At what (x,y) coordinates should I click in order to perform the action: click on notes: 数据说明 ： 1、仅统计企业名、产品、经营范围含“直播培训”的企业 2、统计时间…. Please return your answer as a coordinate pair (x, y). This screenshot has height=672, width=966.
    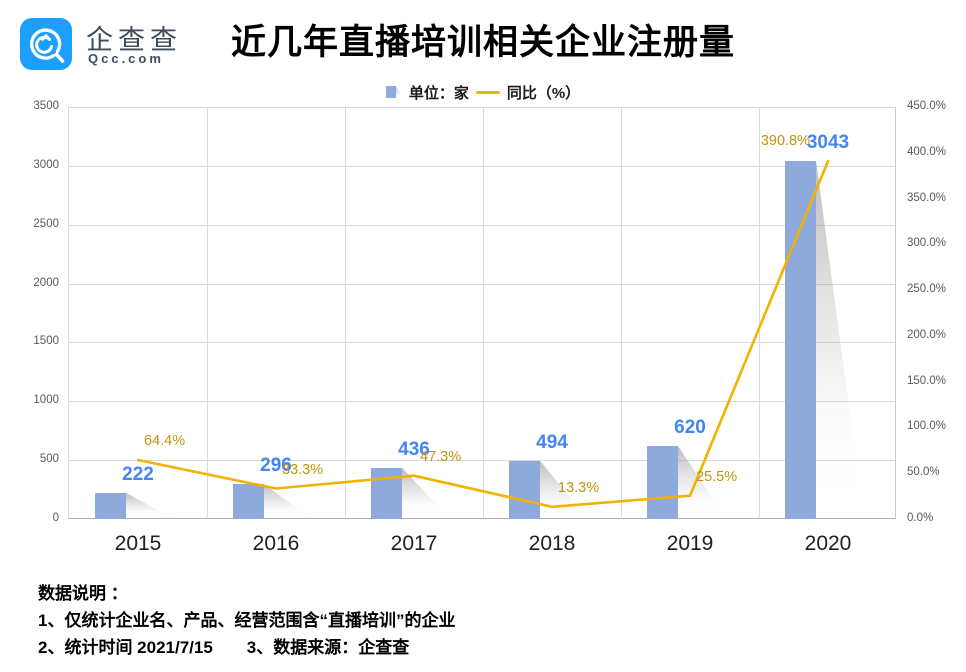
    Looking at the image, I should click on (246, 620).